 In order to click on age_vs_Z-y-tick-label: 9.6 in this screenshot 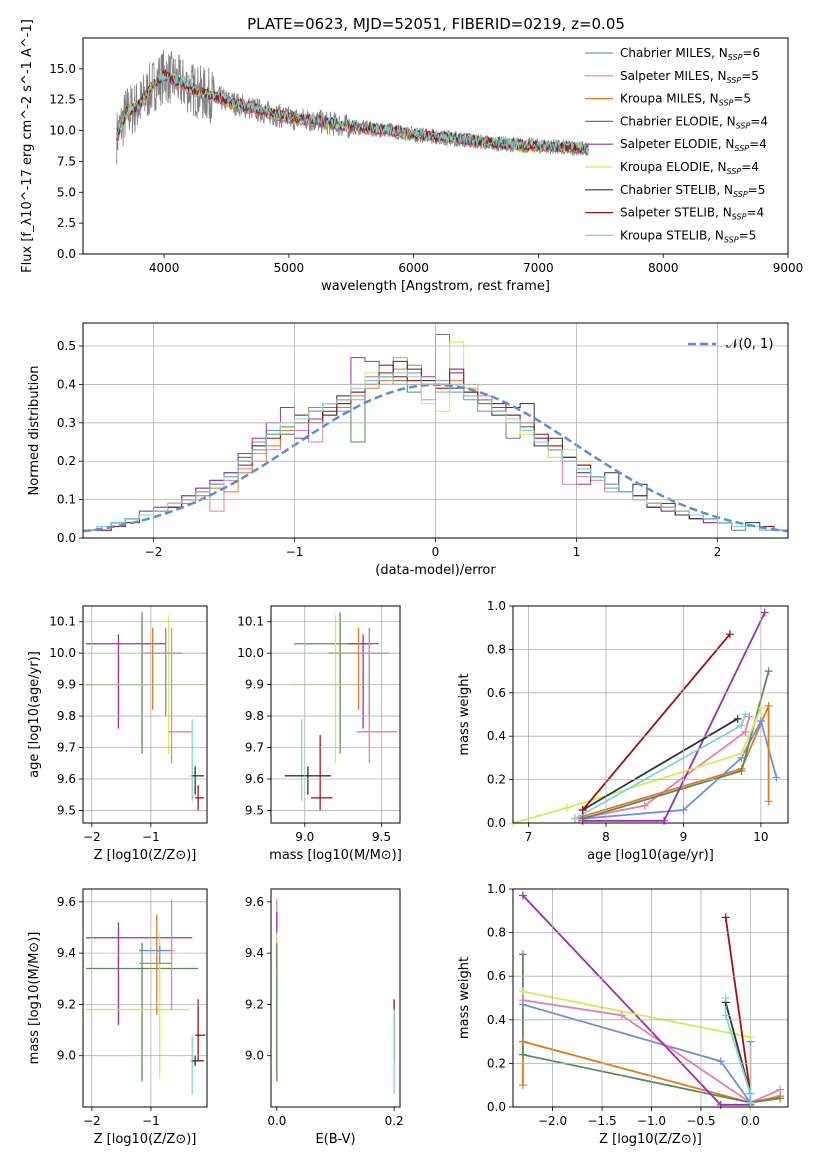, I will do `click(66, 779)`.